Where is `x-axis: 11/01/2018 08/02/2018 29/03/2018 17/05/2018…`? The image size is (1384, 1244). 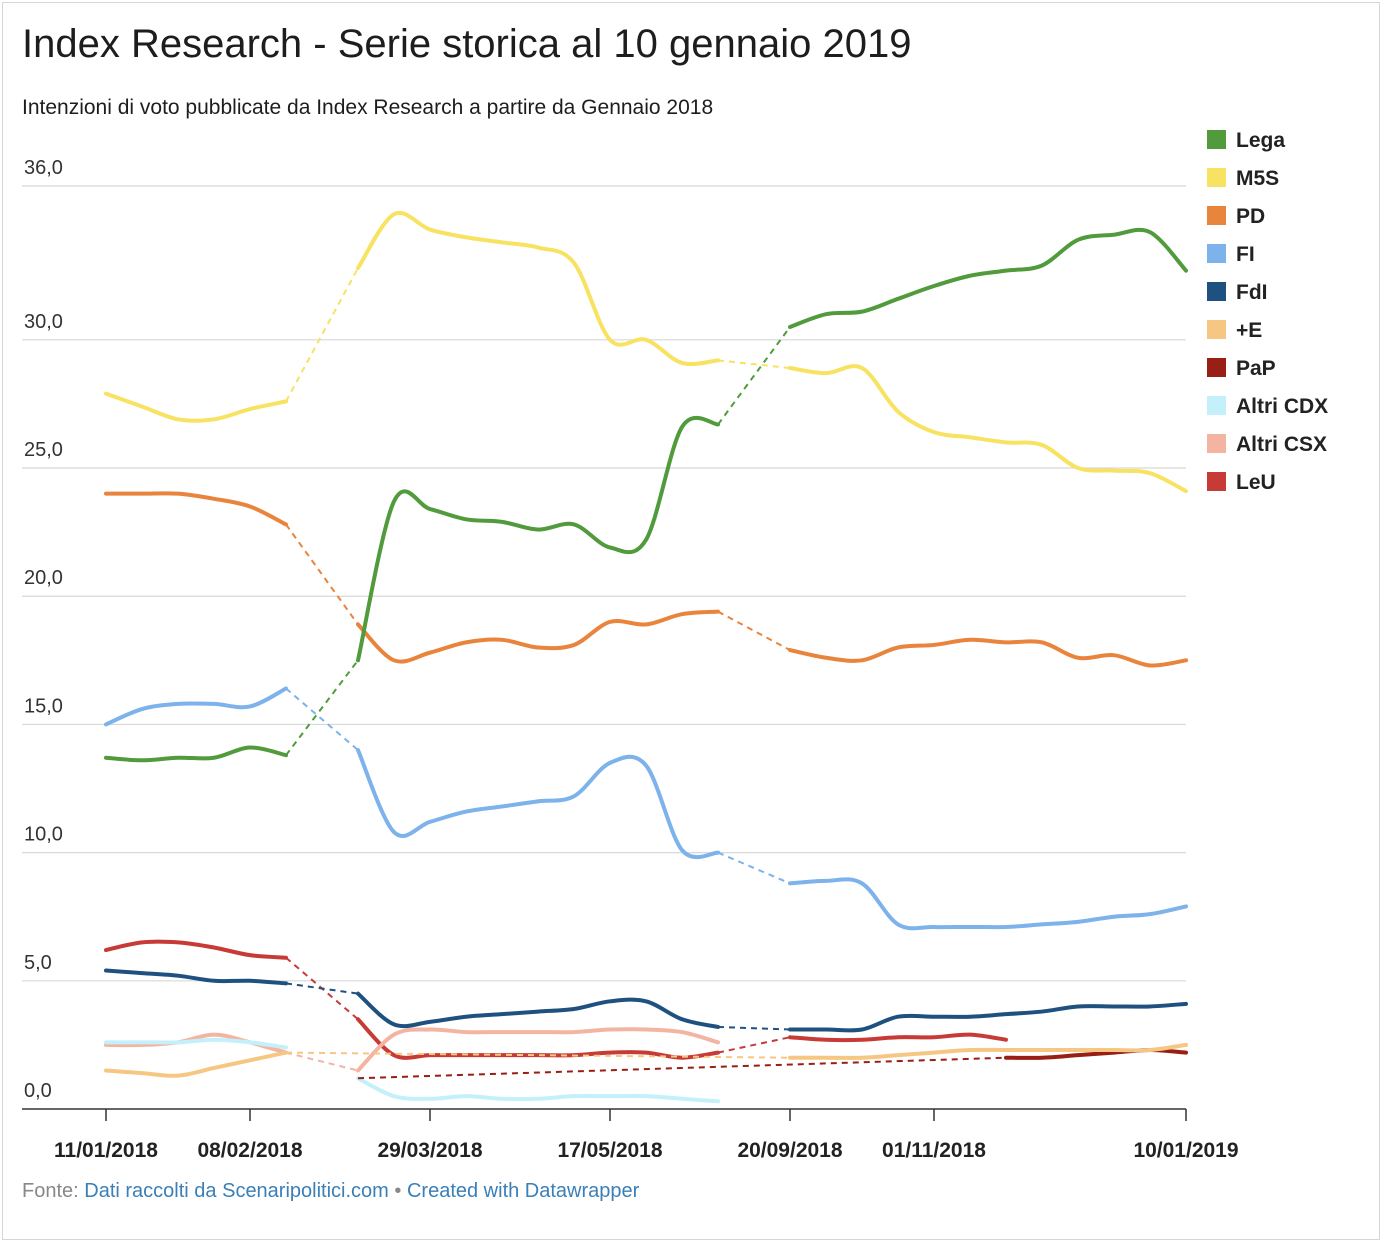
x-axis: 11/01/2018 08/02/2018 29/03/2018 17/05/2018… is located at coordinates (646, 1135).